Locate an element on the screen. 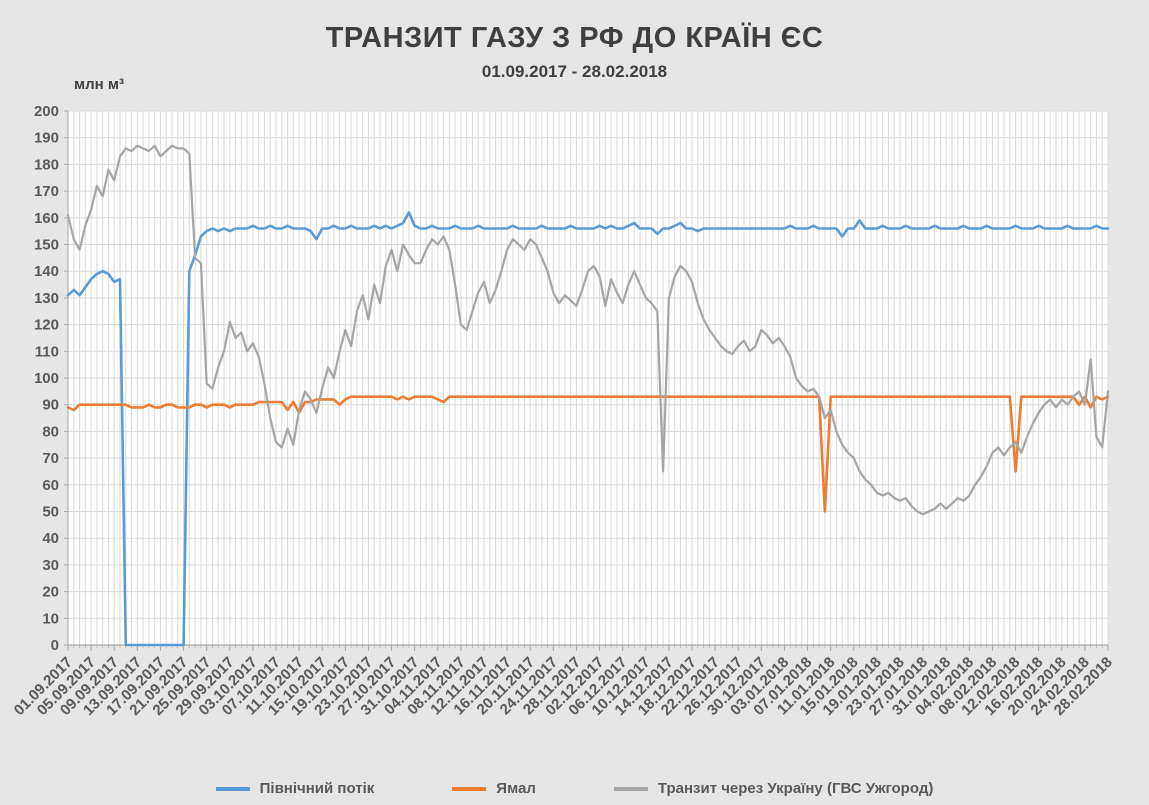  legend-swatch-ukraine-transit is located at coordinates (630, 788).